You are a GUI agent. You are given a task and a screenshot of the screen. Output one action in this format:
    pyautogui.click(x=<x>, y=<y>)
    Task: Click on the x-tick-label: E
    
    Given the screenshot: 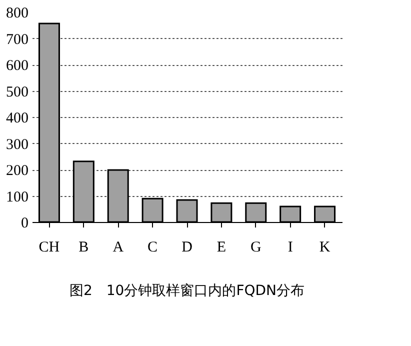 What is the action you would take?
    pyautogui.click(x=221, y=248)
    